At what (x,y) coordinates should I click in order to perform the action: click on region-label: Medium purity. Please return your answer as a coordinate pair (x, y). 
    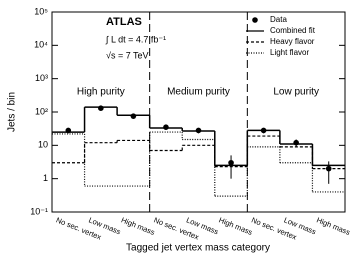
    Looking at the image, I should click on (198, 92).